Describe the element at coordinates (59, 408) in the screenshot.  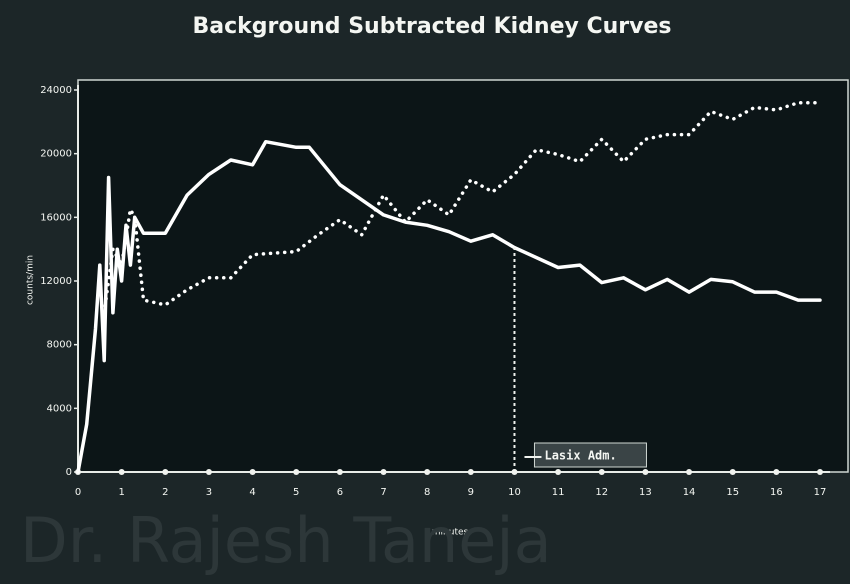
I see `y-tick-label: 4000` at that location.